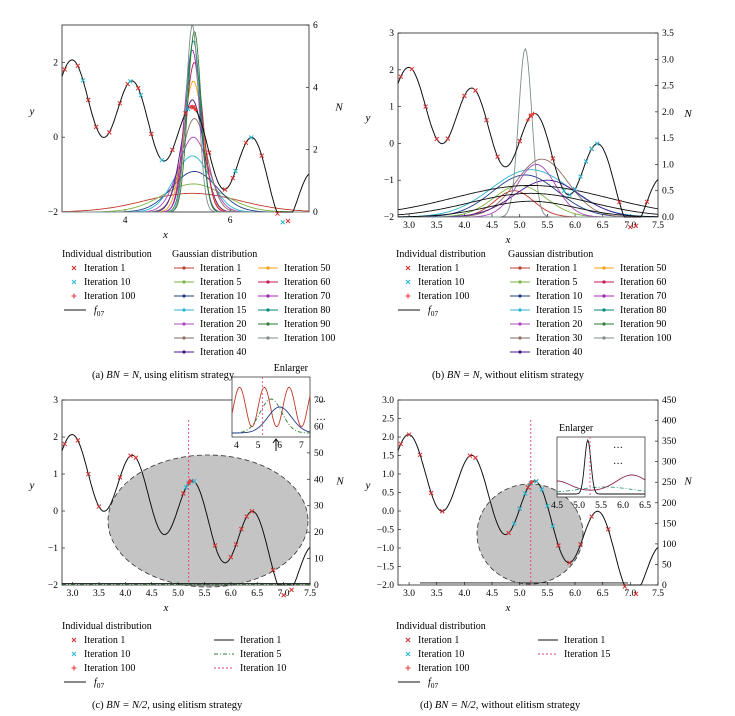 Image resolution: width=735 pixels, height=716 pixels. Describe the element at coordinates (385, 531) in the screenshot. I see `y-tick-label: −0.5` at that location.